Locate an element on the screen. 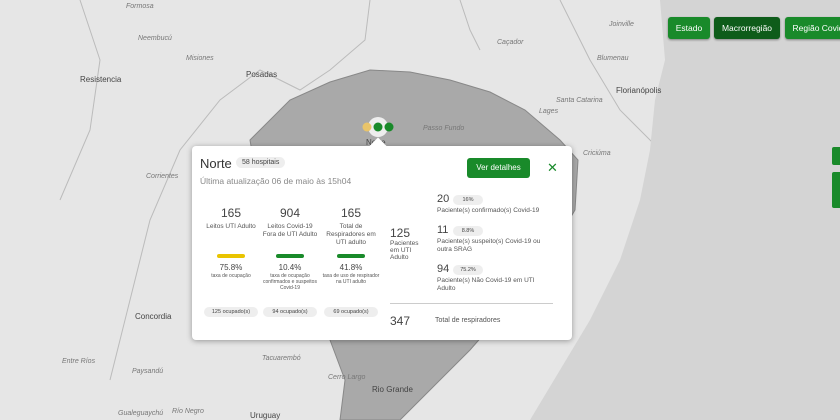  map-label: Joinville is located at coordinates (621, 24).